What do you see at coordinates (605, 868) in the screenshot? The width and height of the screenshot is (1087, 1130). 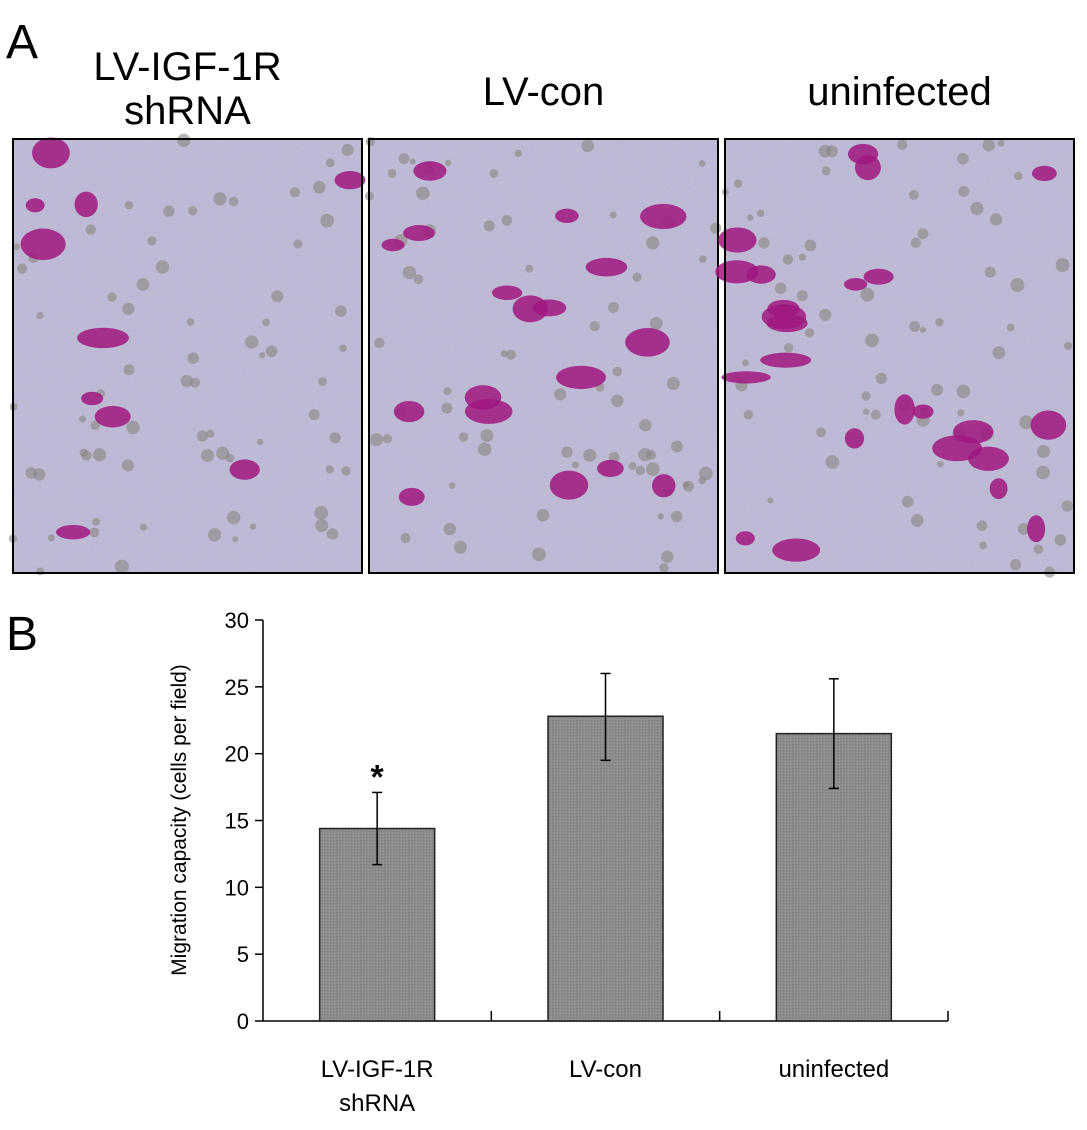 I see `bar` at bounding box center [605, 868].